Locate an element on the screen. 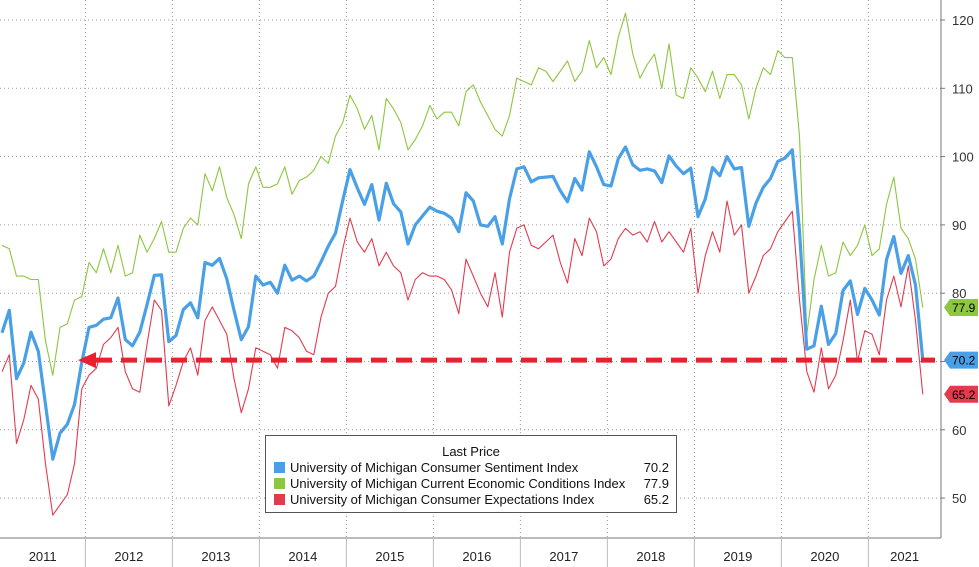 This screenshot has width=979, height=567. year-label-2017: 2017 is located at coordinates (563, 556).